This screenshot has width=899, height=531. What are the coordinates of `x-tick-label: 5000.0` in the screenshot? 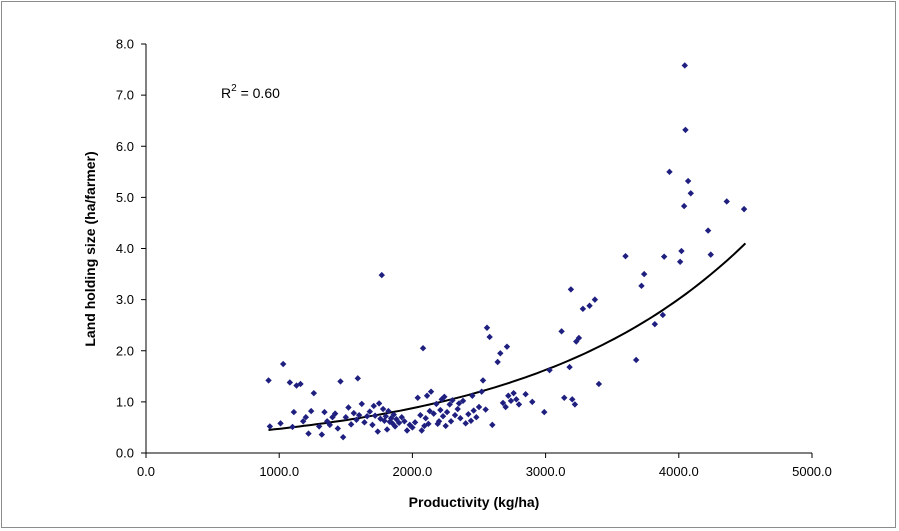 It's located at (812, 471).